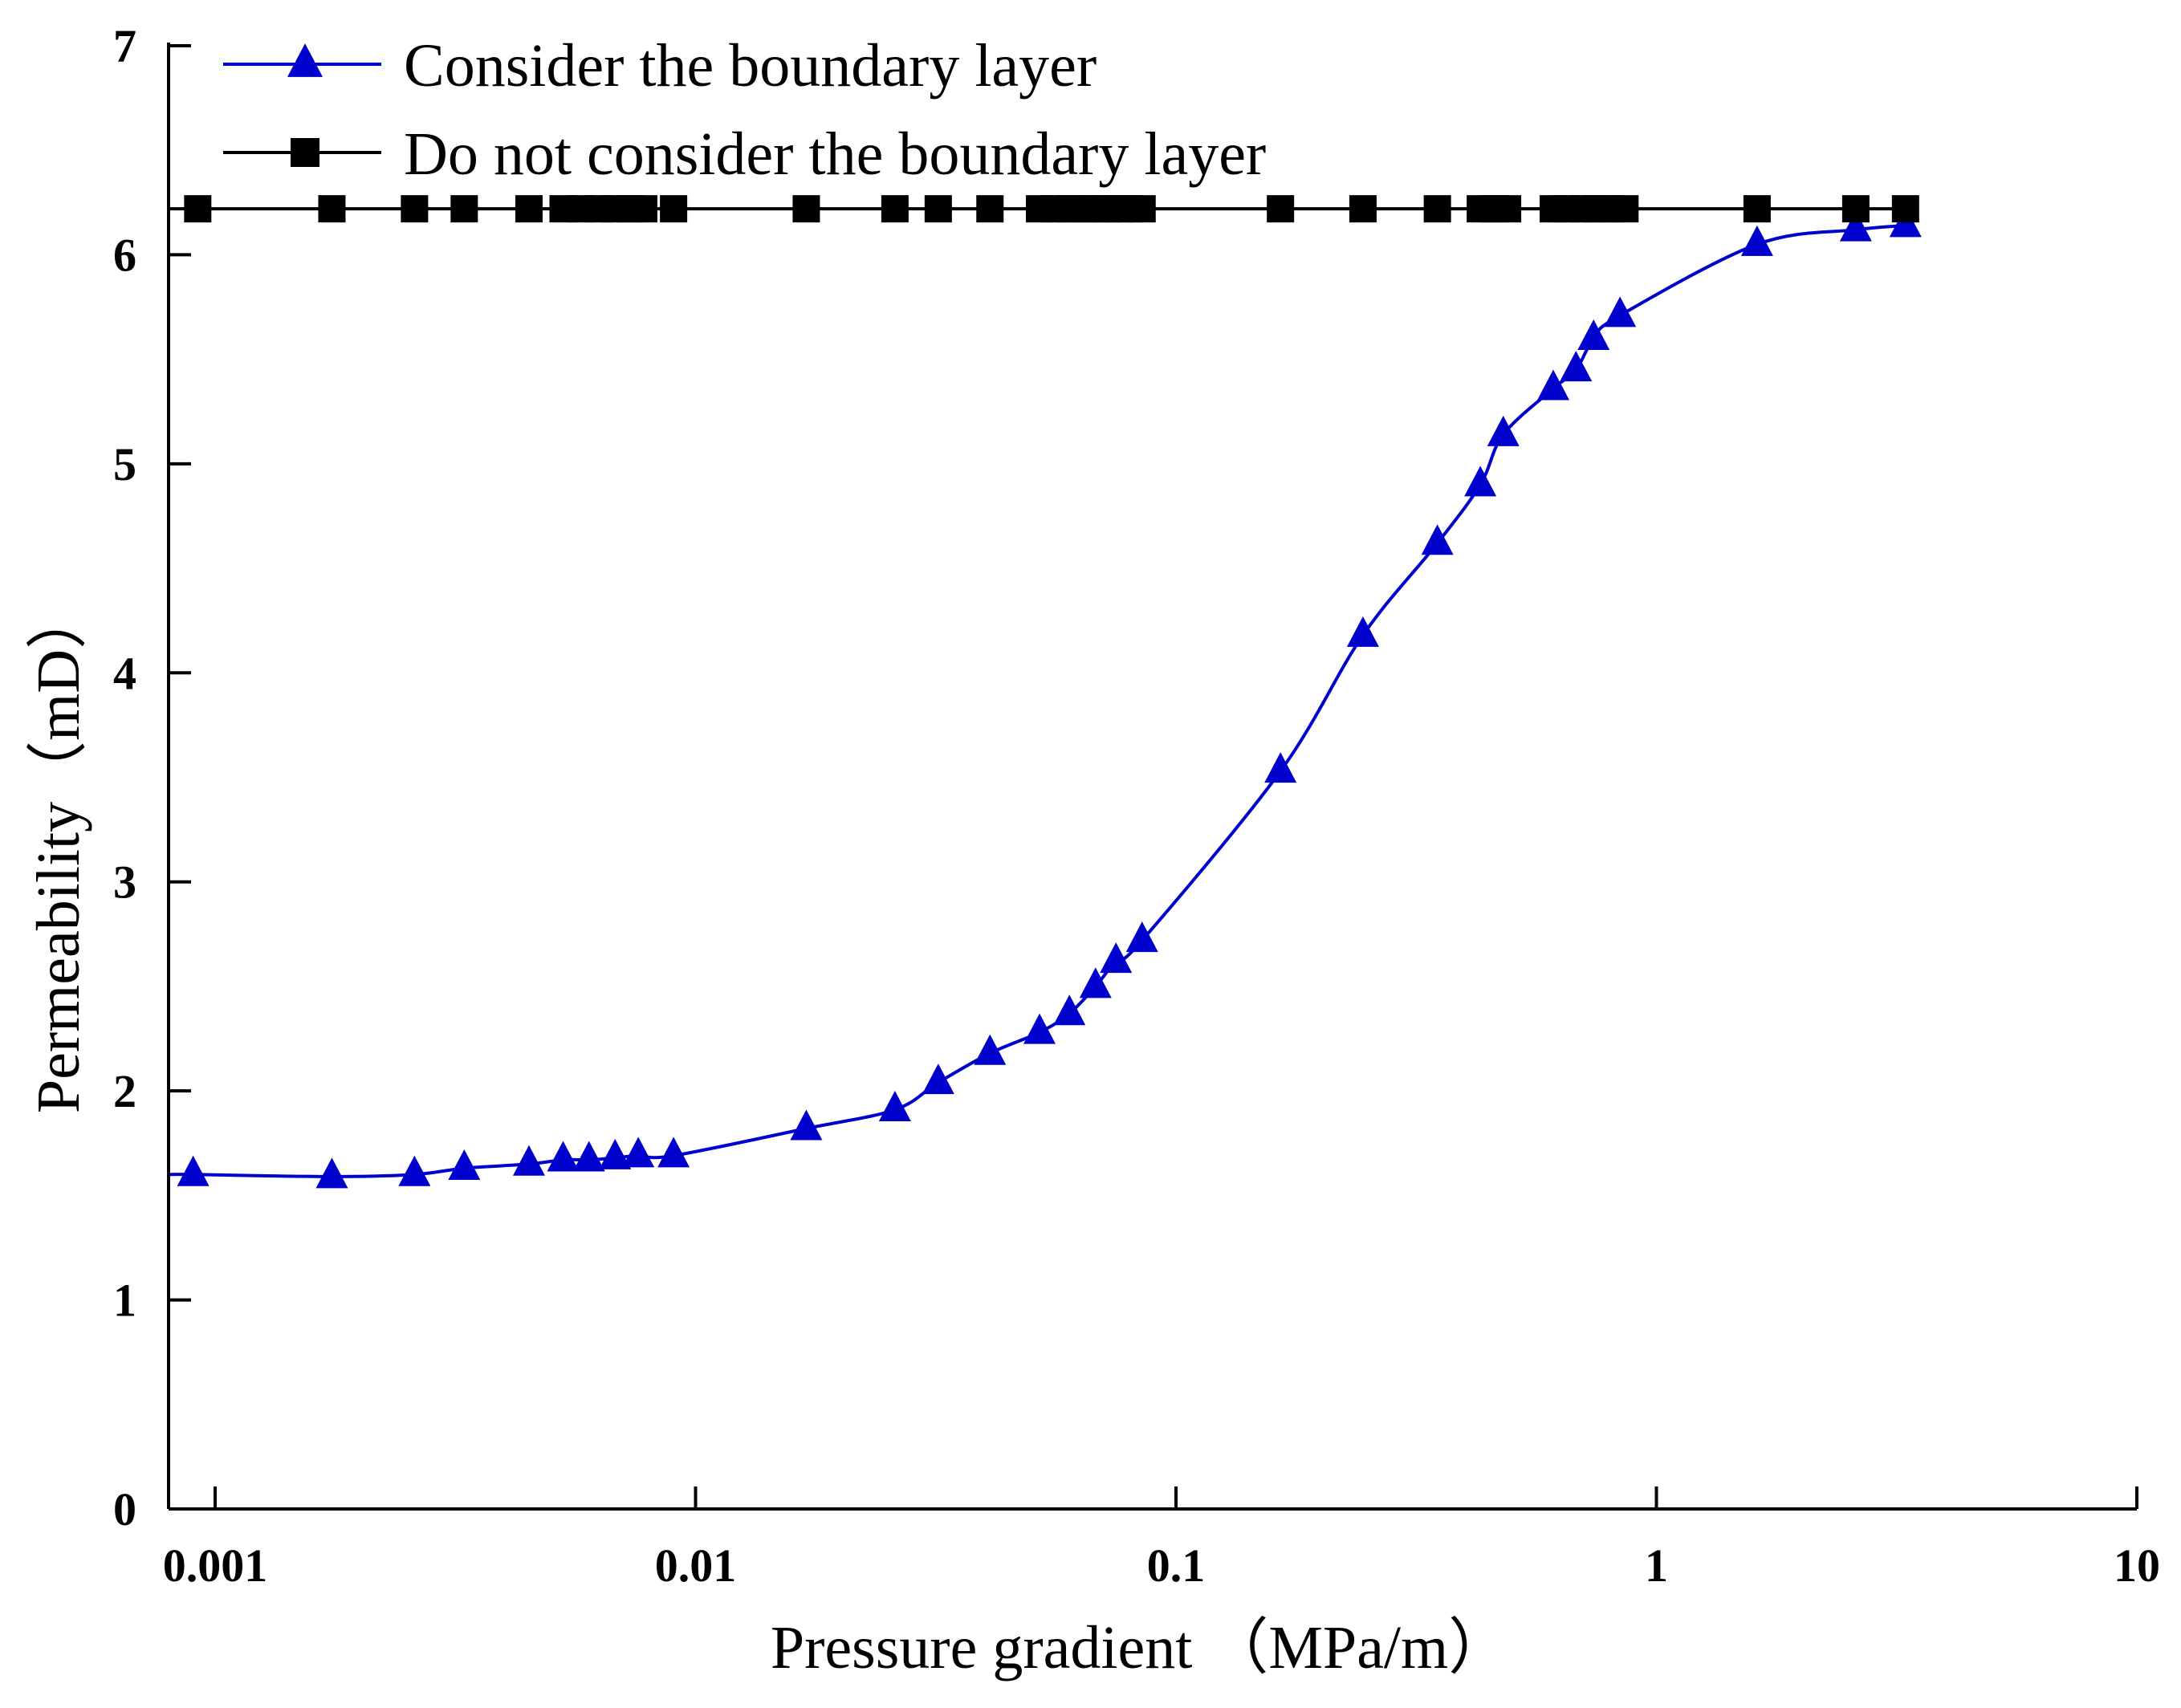  I want to click on y-tick-label: 5, so click(124, 464).